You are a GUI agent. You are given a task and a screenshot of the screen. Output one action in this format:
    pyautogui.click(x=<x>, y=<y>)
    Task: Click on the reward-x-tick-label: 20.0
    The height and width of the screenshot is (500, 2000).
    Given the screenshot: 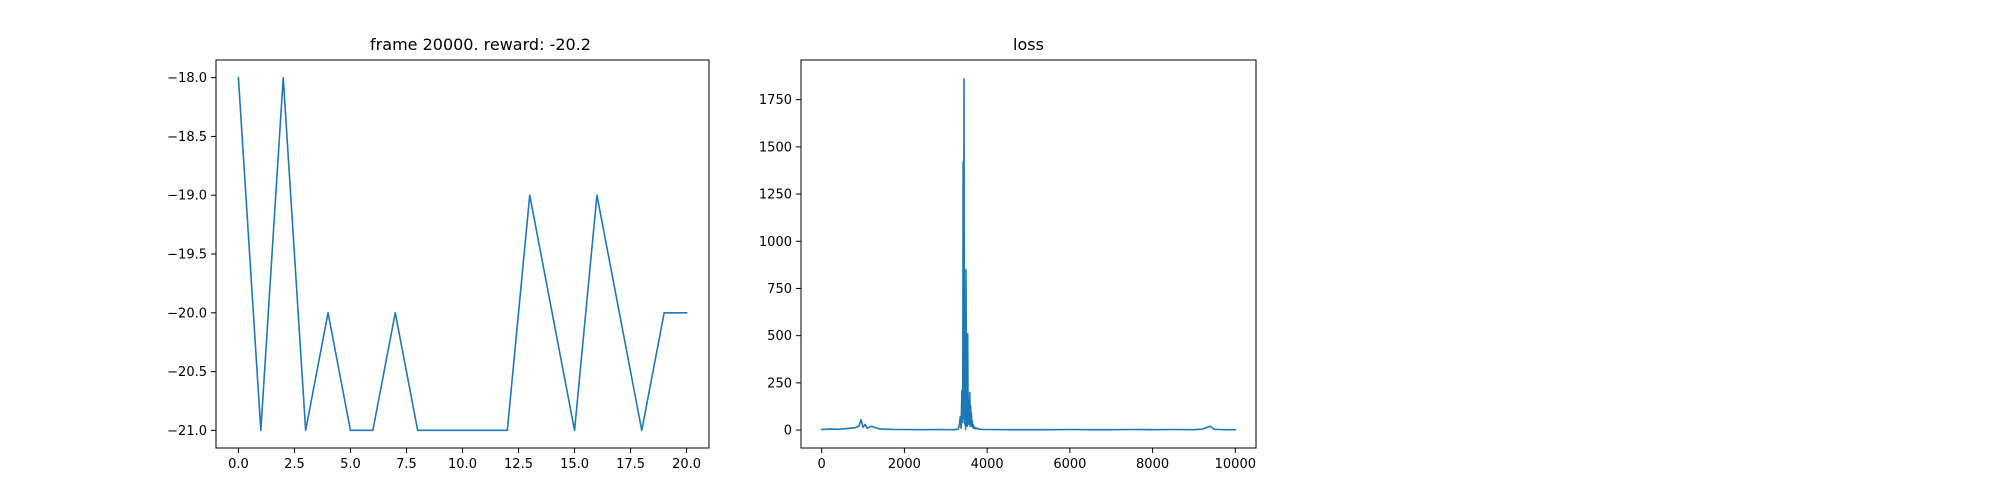 What is the action you would take?
    pyautogui.click(x=686, y=464)
    